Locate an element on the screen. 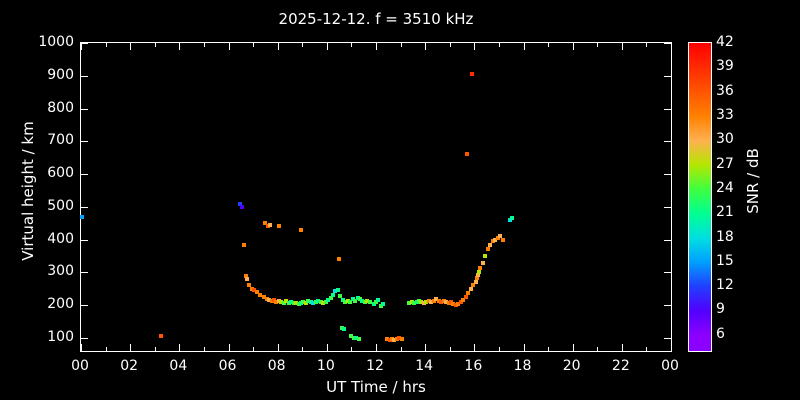 This screenshot has height=400, width=800. x-tick-label: 08 is located at coordinates (276, 366).